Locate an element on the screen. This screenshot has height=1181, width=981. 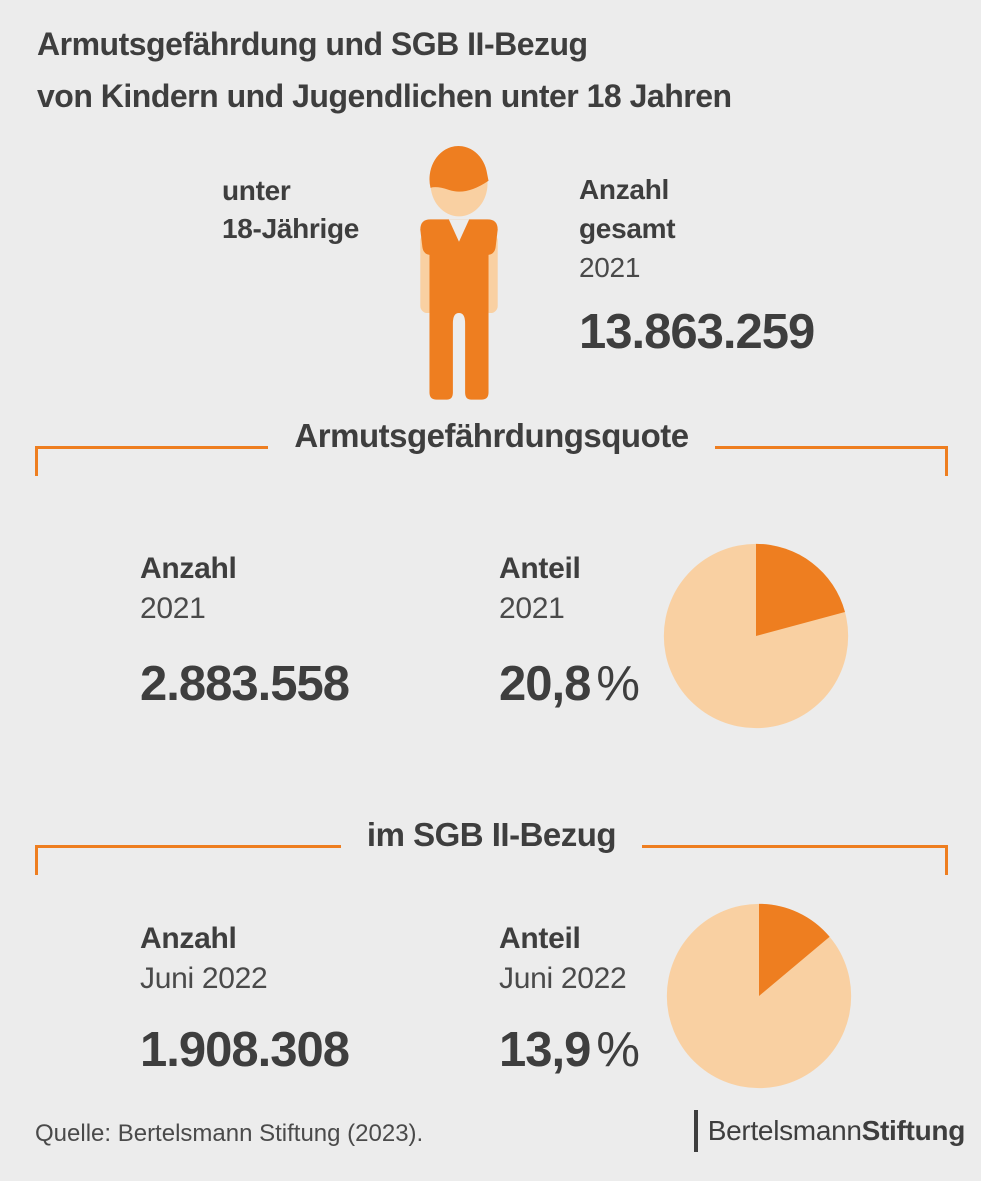
section-header-armutsgefaehrdungsquote: Armutsgefährdungsquote is located at coordinates (492, 446).